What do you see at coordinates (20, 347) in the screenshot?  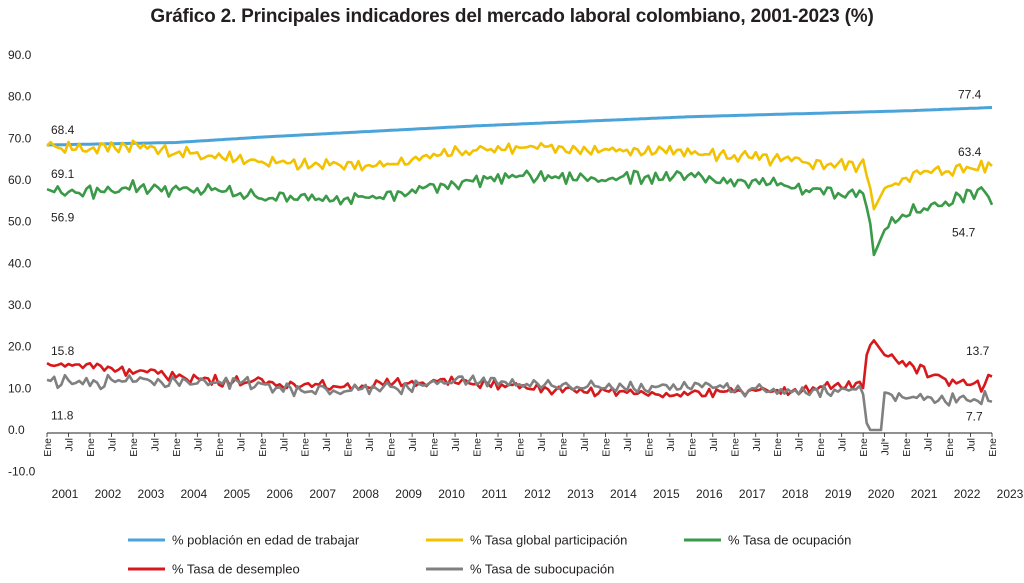 I see `y-tick-label: 20.0` at bounding box center [20, 347].